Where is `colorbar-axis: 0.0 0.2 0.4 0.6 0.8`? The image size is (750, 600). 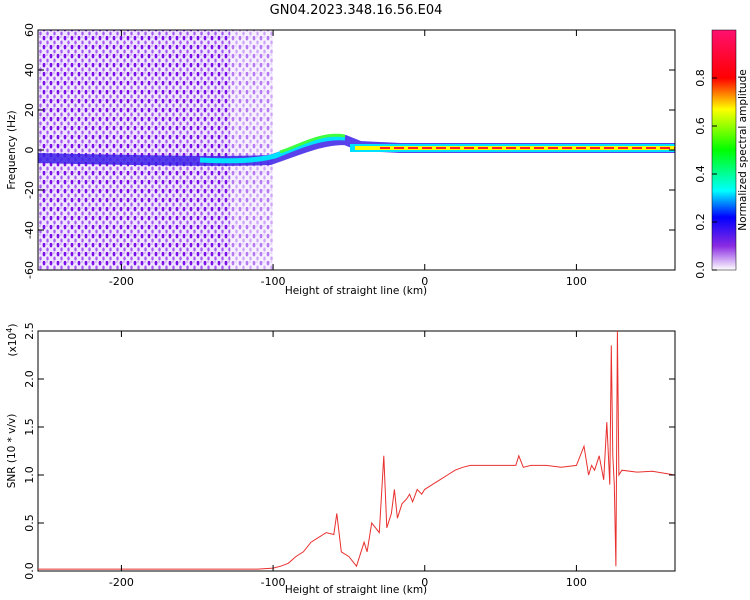
colorbar-axis: 0.0 0.2 0.4 0.6 0.8 is located at coordinates (705, 174).